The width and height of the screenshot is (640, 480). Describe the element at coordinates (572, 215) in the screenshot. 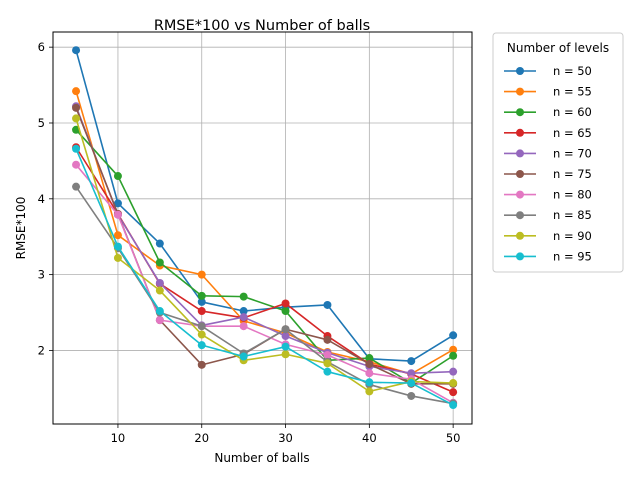

I see `legend-label: n = 85` at that location.